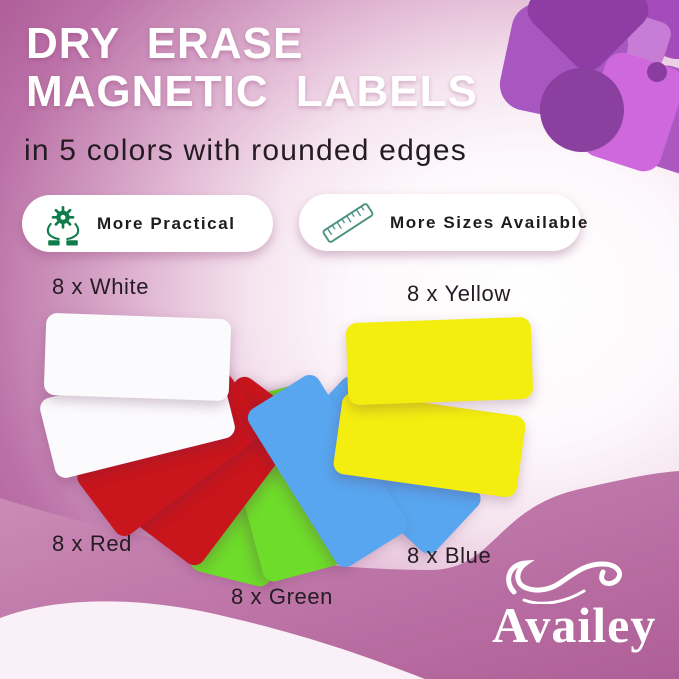  What do you see at coordinates (348, 222) in the screenshot?
I see `ruler-icon` at bounding box center [348, 222].